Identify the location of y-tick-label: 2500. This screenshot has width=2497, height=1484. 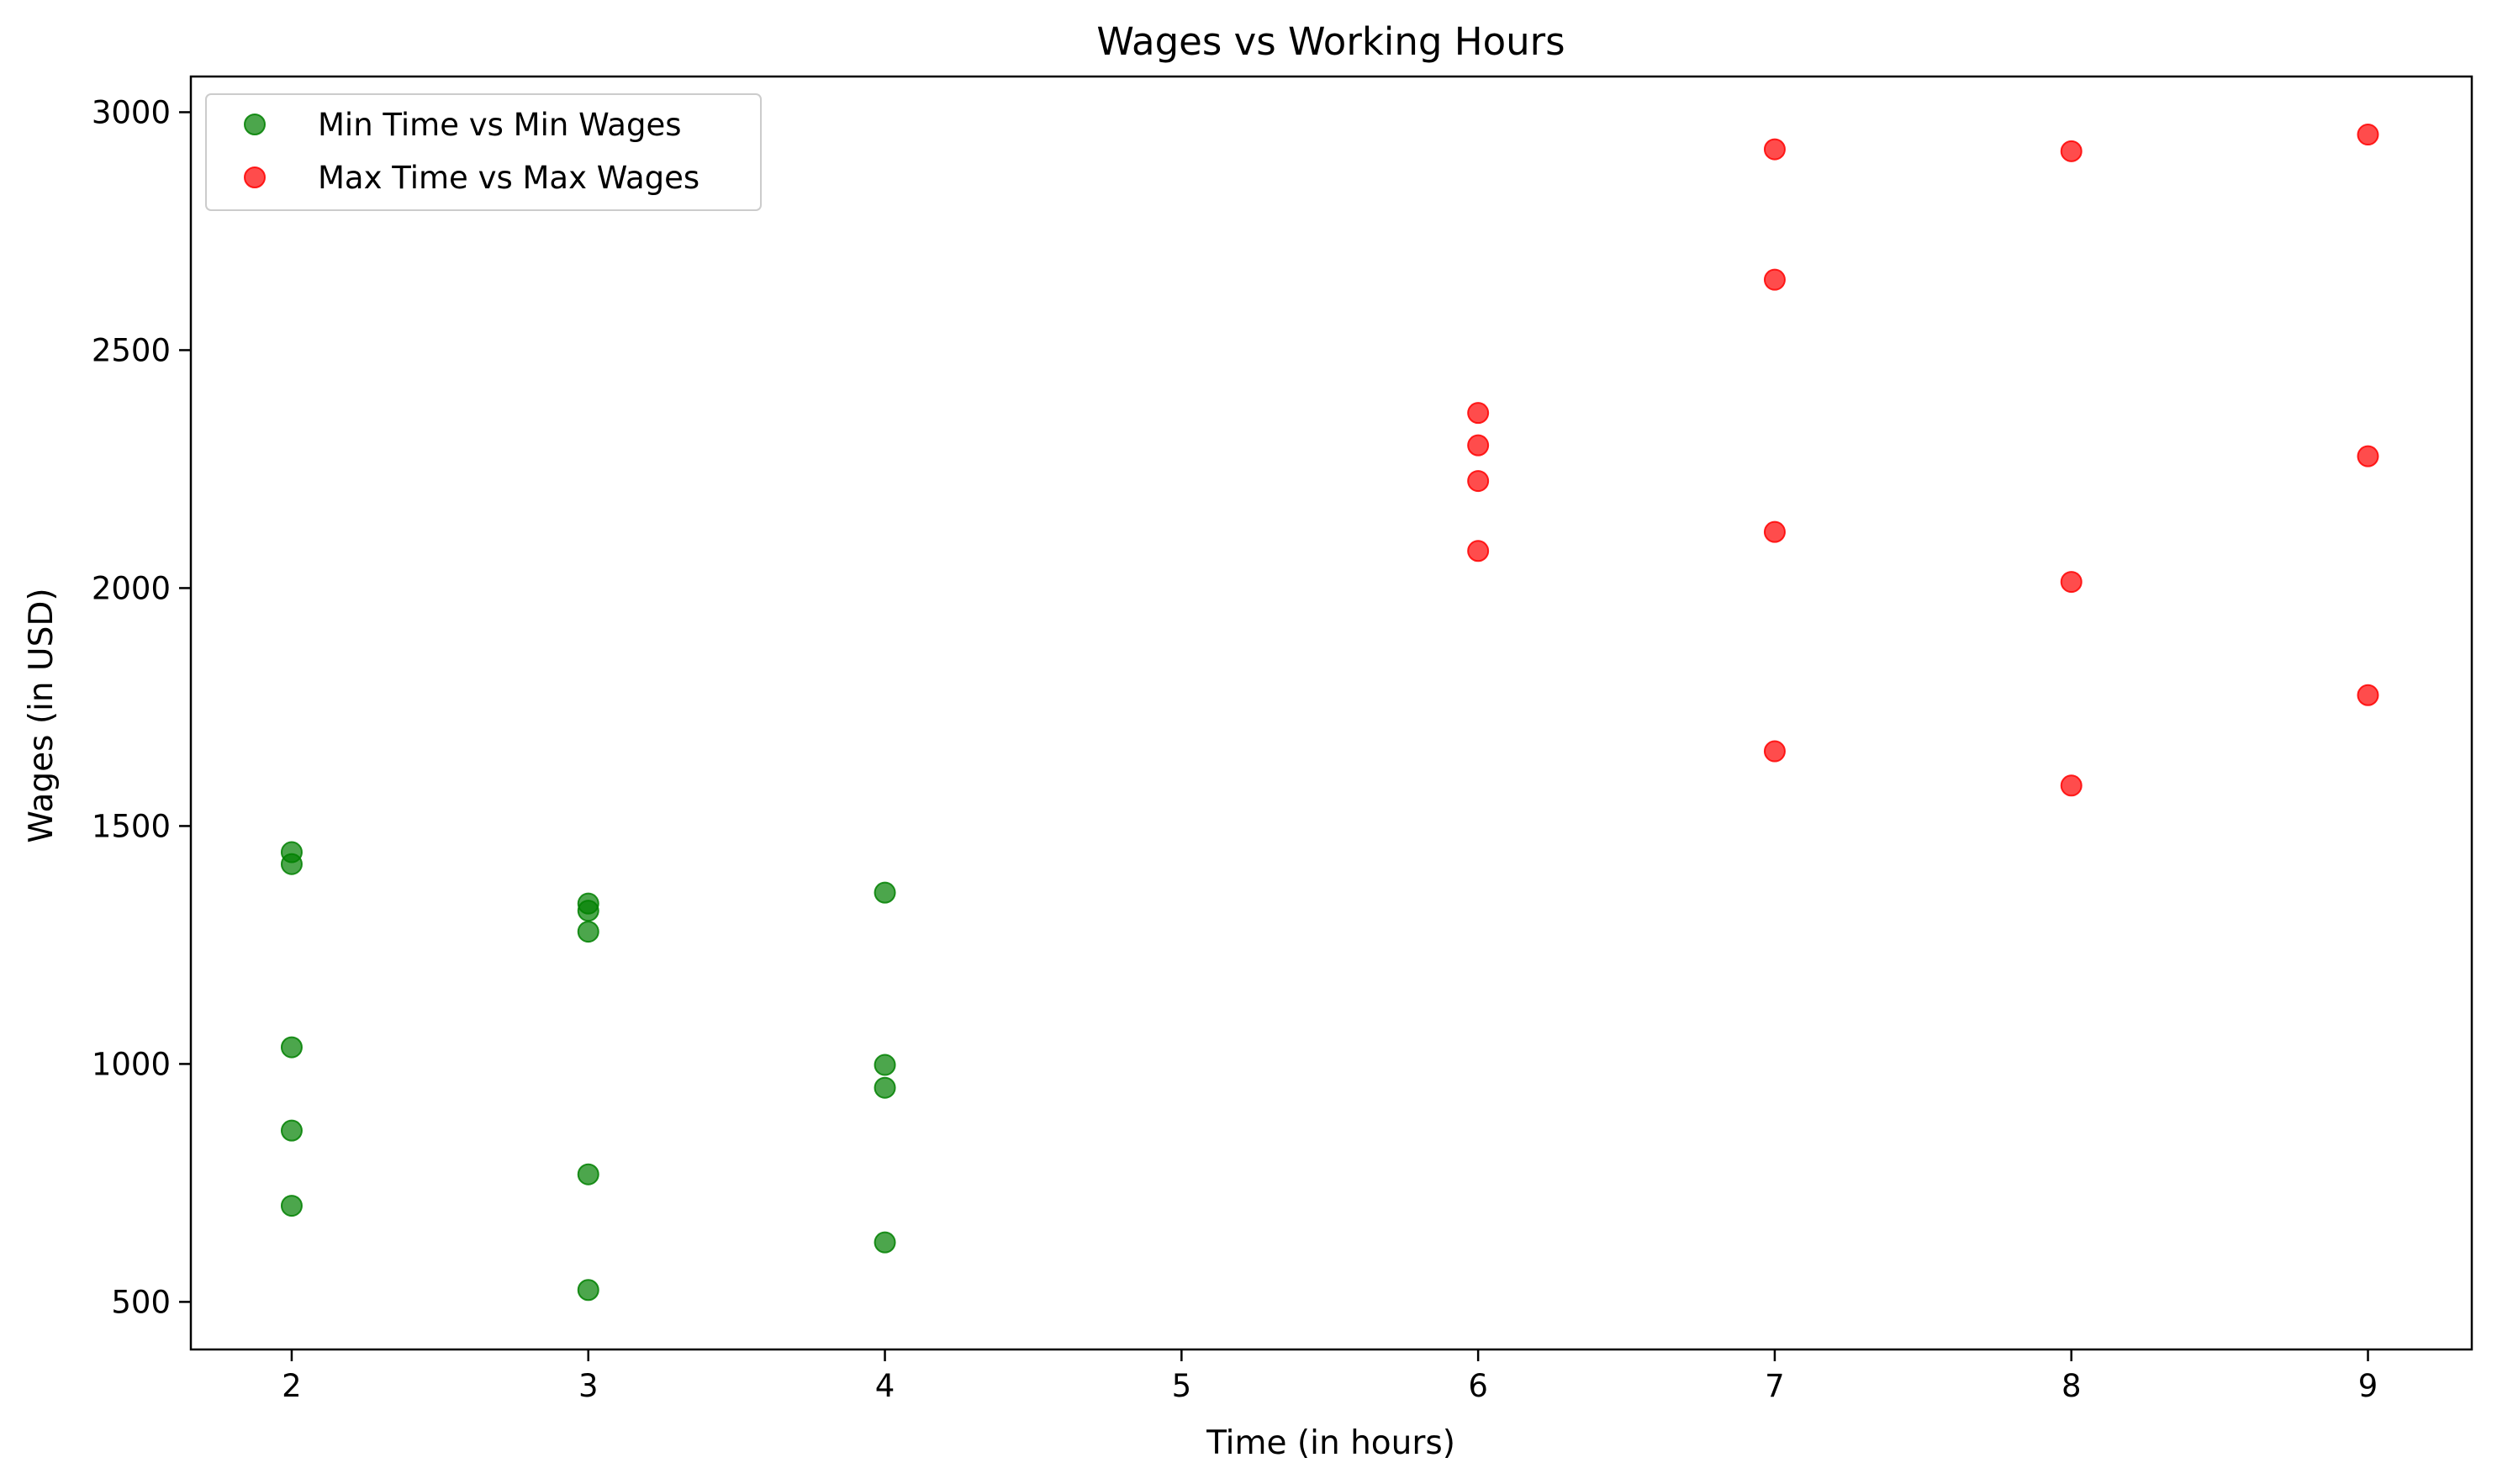
(131, 350).